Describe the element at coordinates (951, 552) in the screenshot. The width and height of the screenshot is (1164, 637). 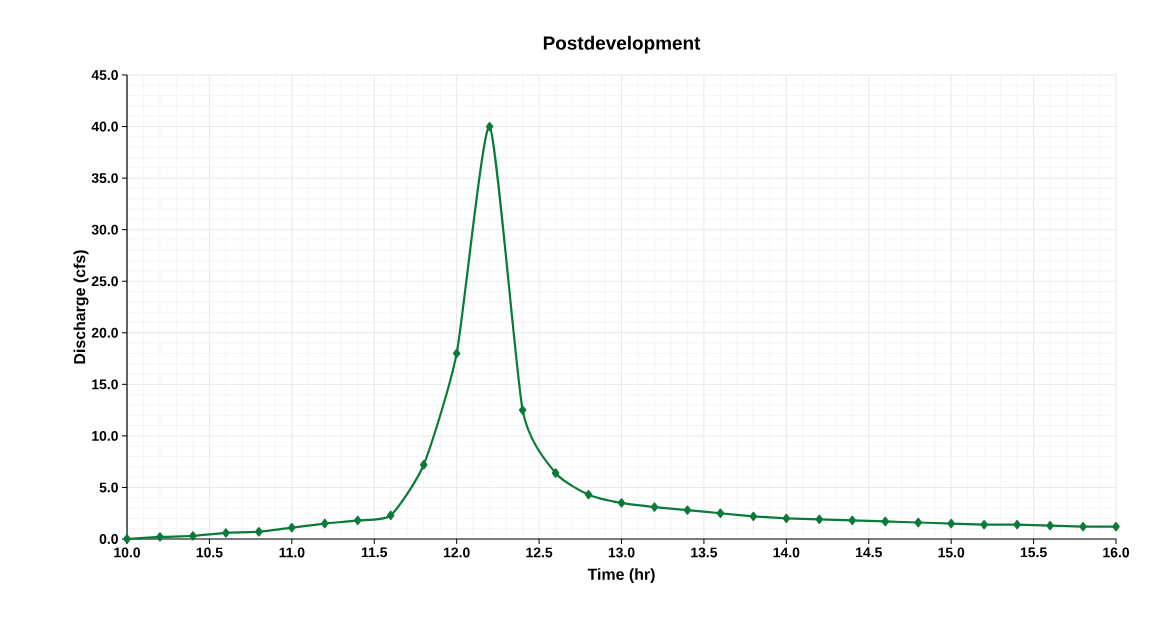
I see `x-tick-label: 15.0` at that location.